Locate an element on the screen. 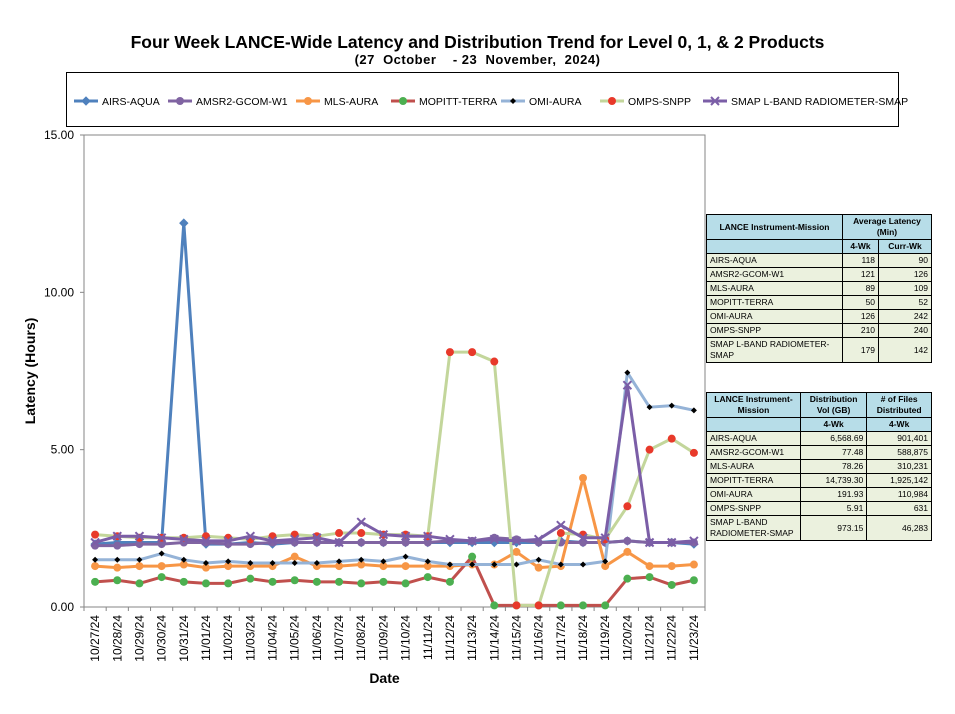 The width and height of the screenshot is (955, 714). table-cell-value: 901,401 is located at coordinates (899, 438).